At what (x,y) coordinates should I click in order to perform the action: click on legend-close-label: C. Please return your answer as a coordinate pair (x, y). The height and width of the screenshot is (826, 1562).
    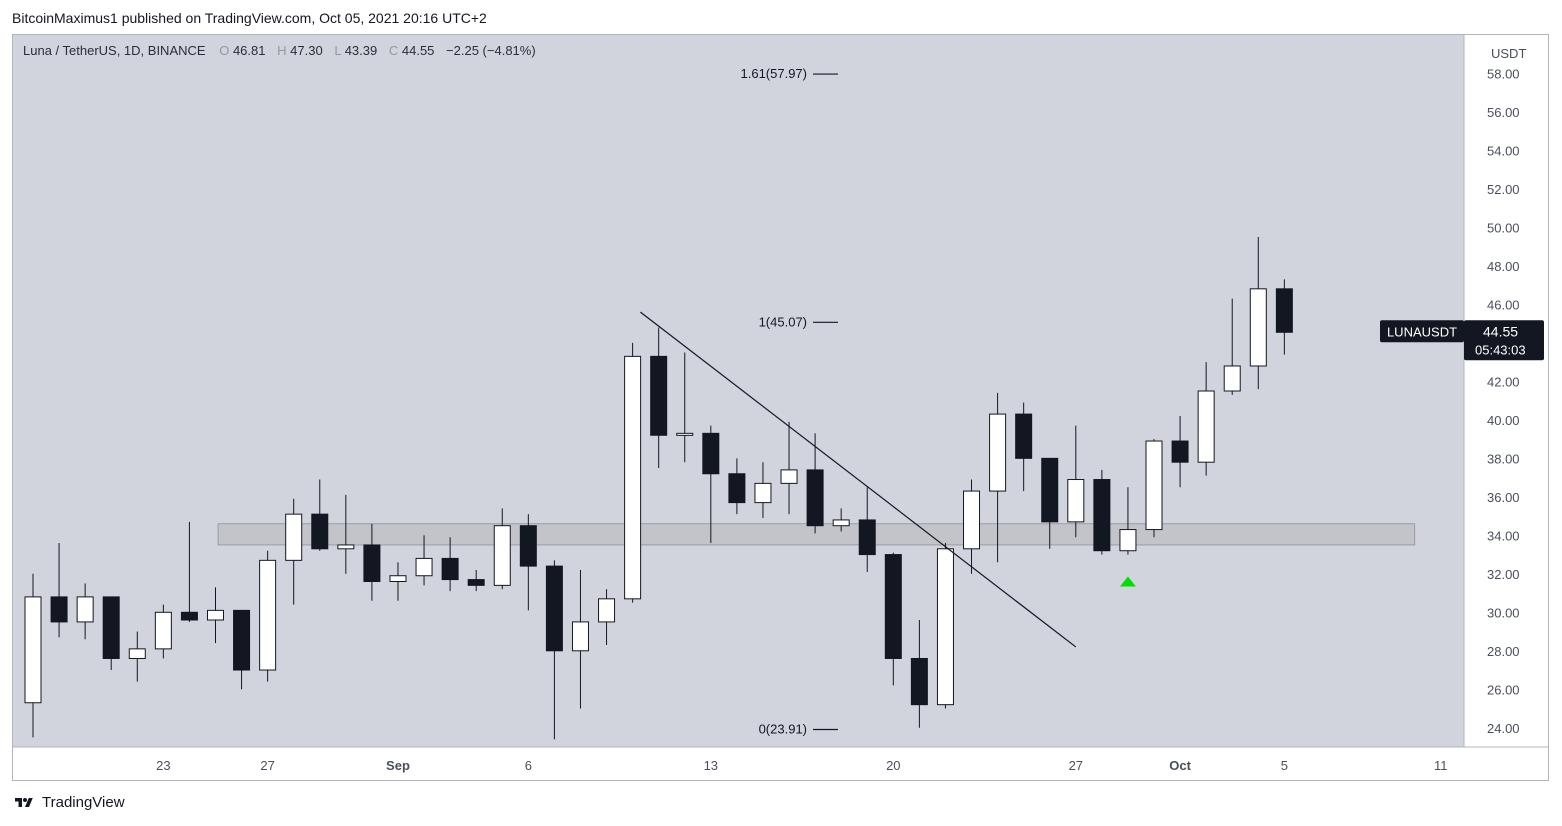
    Looking at the image, I should click on (393, 50).